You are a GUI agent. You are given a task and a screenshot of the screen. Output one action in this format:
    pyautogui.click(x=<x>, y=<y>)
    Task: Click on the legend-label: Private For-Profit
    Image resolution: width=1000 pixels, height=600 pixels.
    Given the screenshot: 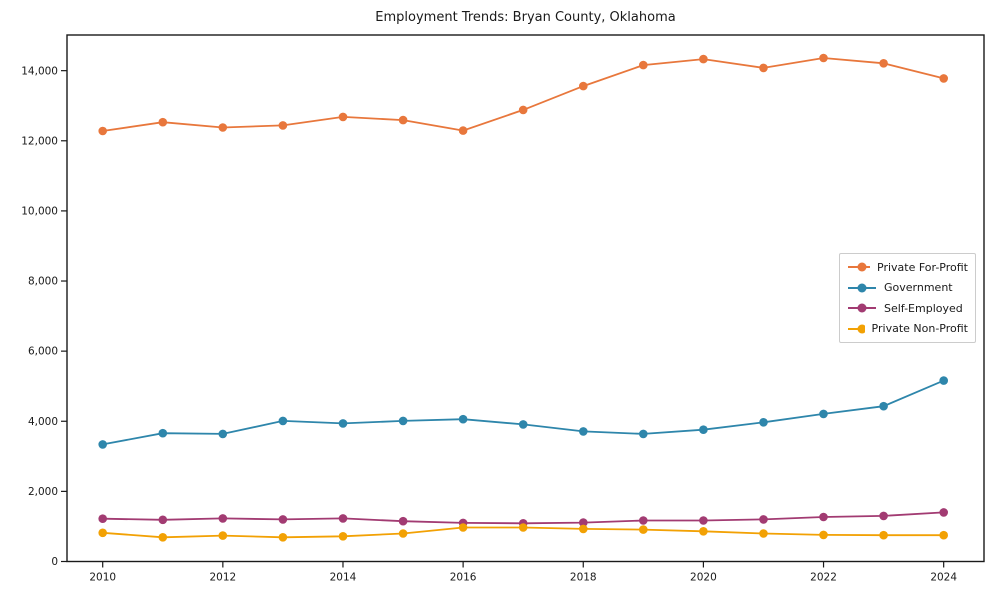 What is the action you would take?
    pyautogui.click(x=922, y=267)
    